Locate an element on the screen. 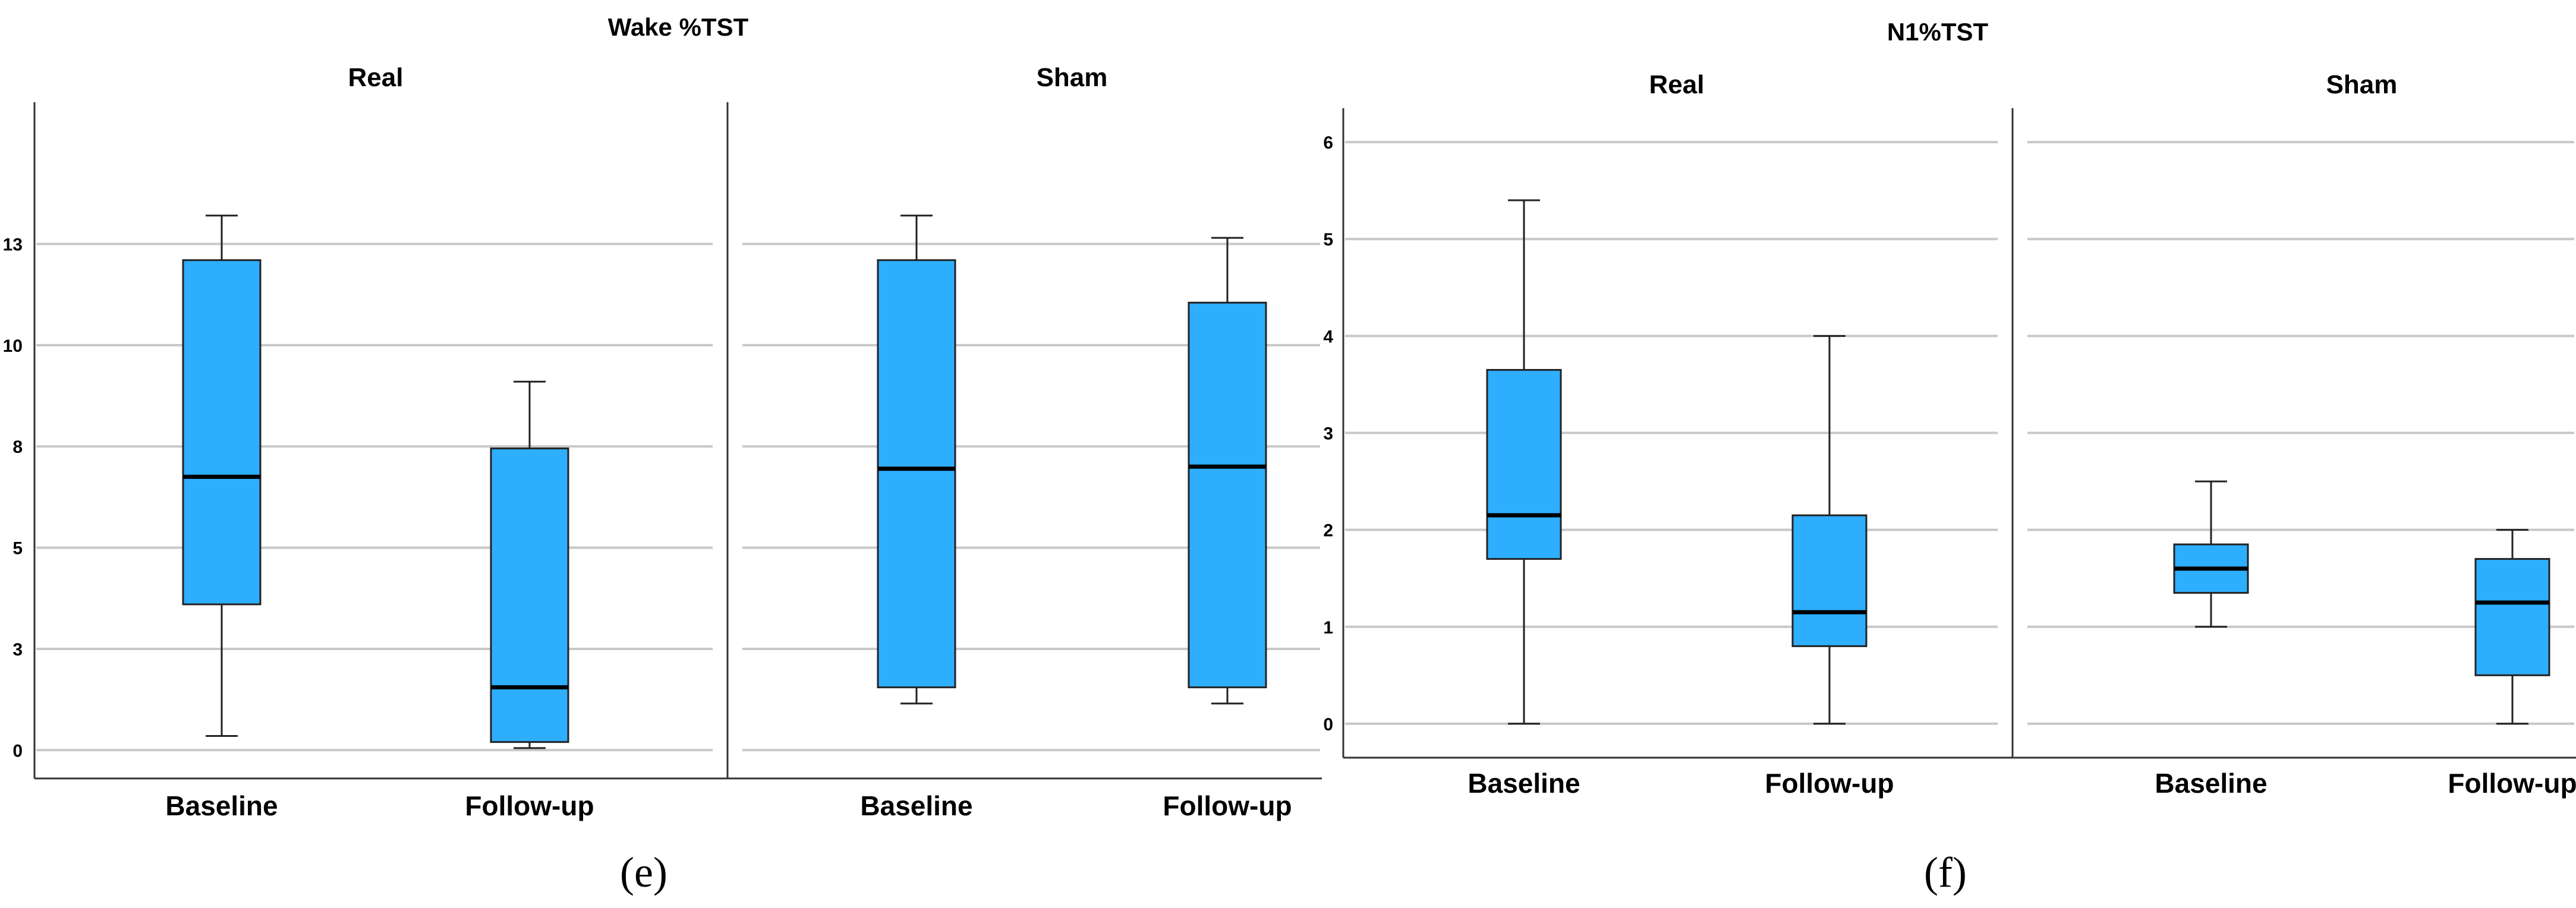 This screenshot has width=2576, height=908. y-tick-label: 8 is located at coordinates (17, 447).